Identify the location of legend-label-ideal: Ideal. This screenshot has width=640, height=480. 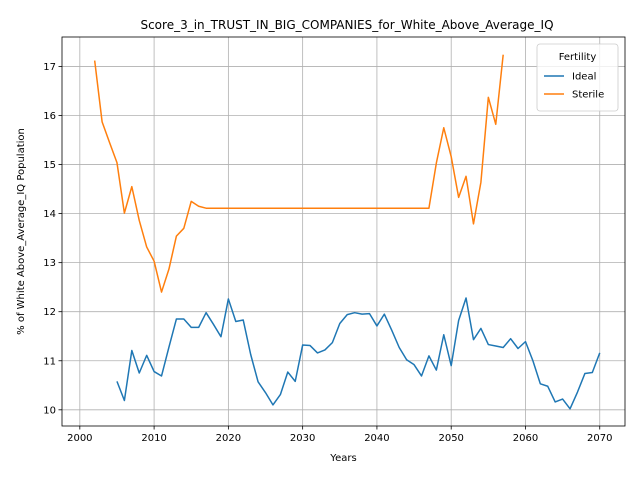
(584, 77).